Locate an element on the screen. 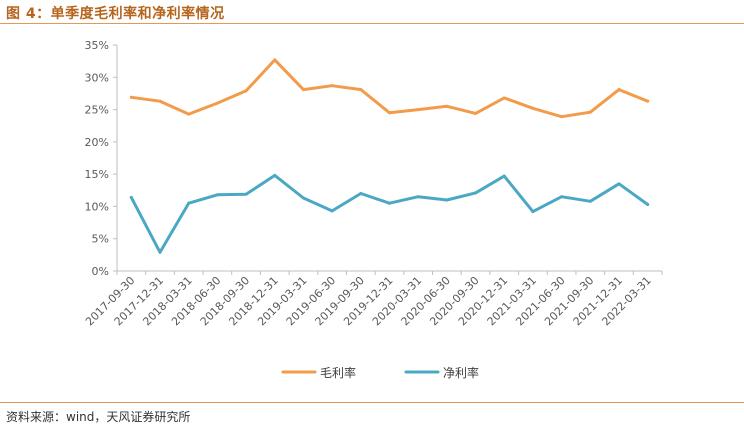  y-tick-label: 15% is located at coordinates (97, 174).